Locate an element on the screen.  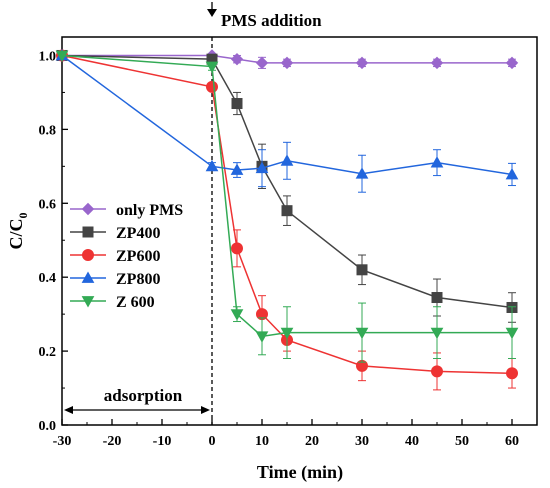
legend-label: ZP800 is located at coordinates (138, 279).